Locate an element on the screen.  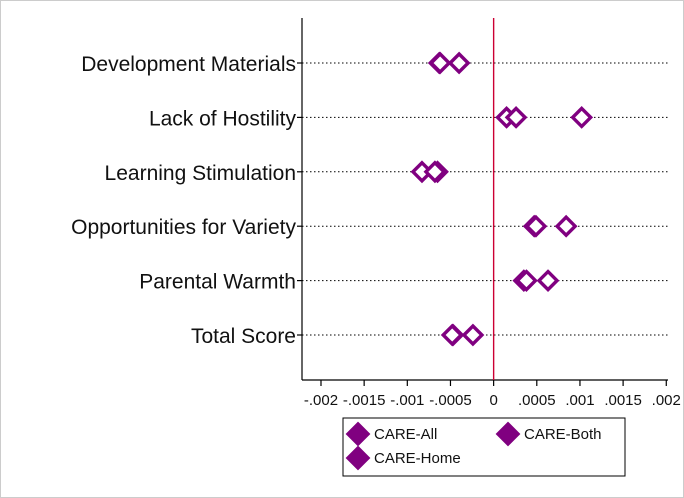
x-tick-label: -.002 is located at coordinates (321, 400).